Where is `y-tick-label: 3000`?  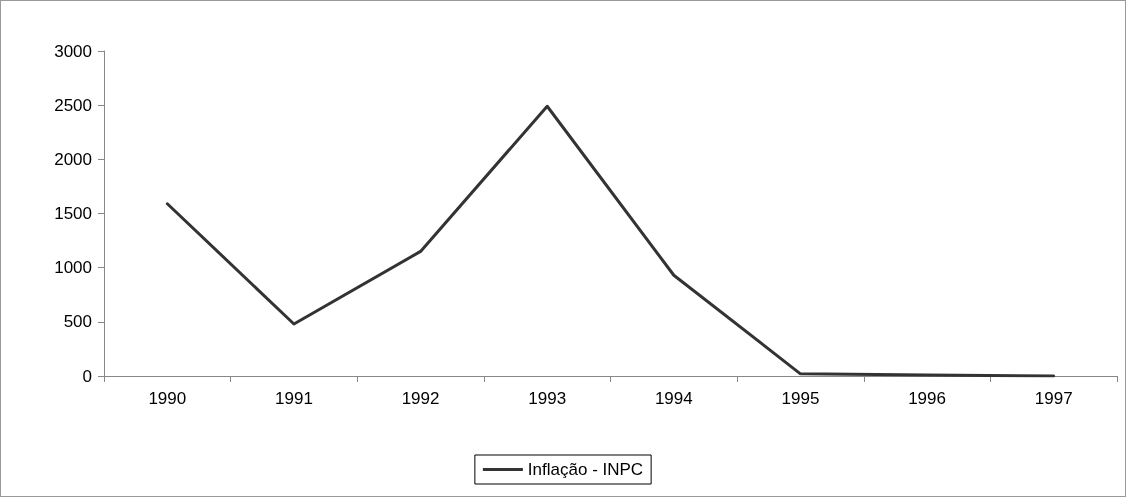
y-tick-label: 3000 is located at coordinates (73, 51).